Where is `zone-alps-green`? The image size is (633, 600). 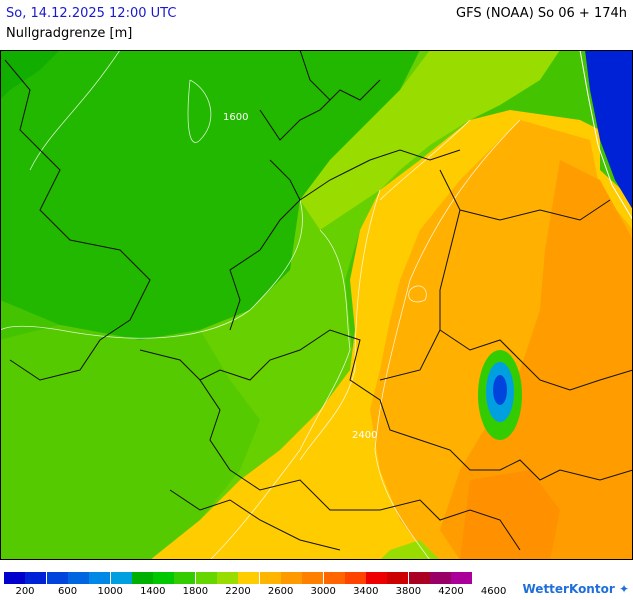
zone-alps-green is located at coordinates (410, 550).